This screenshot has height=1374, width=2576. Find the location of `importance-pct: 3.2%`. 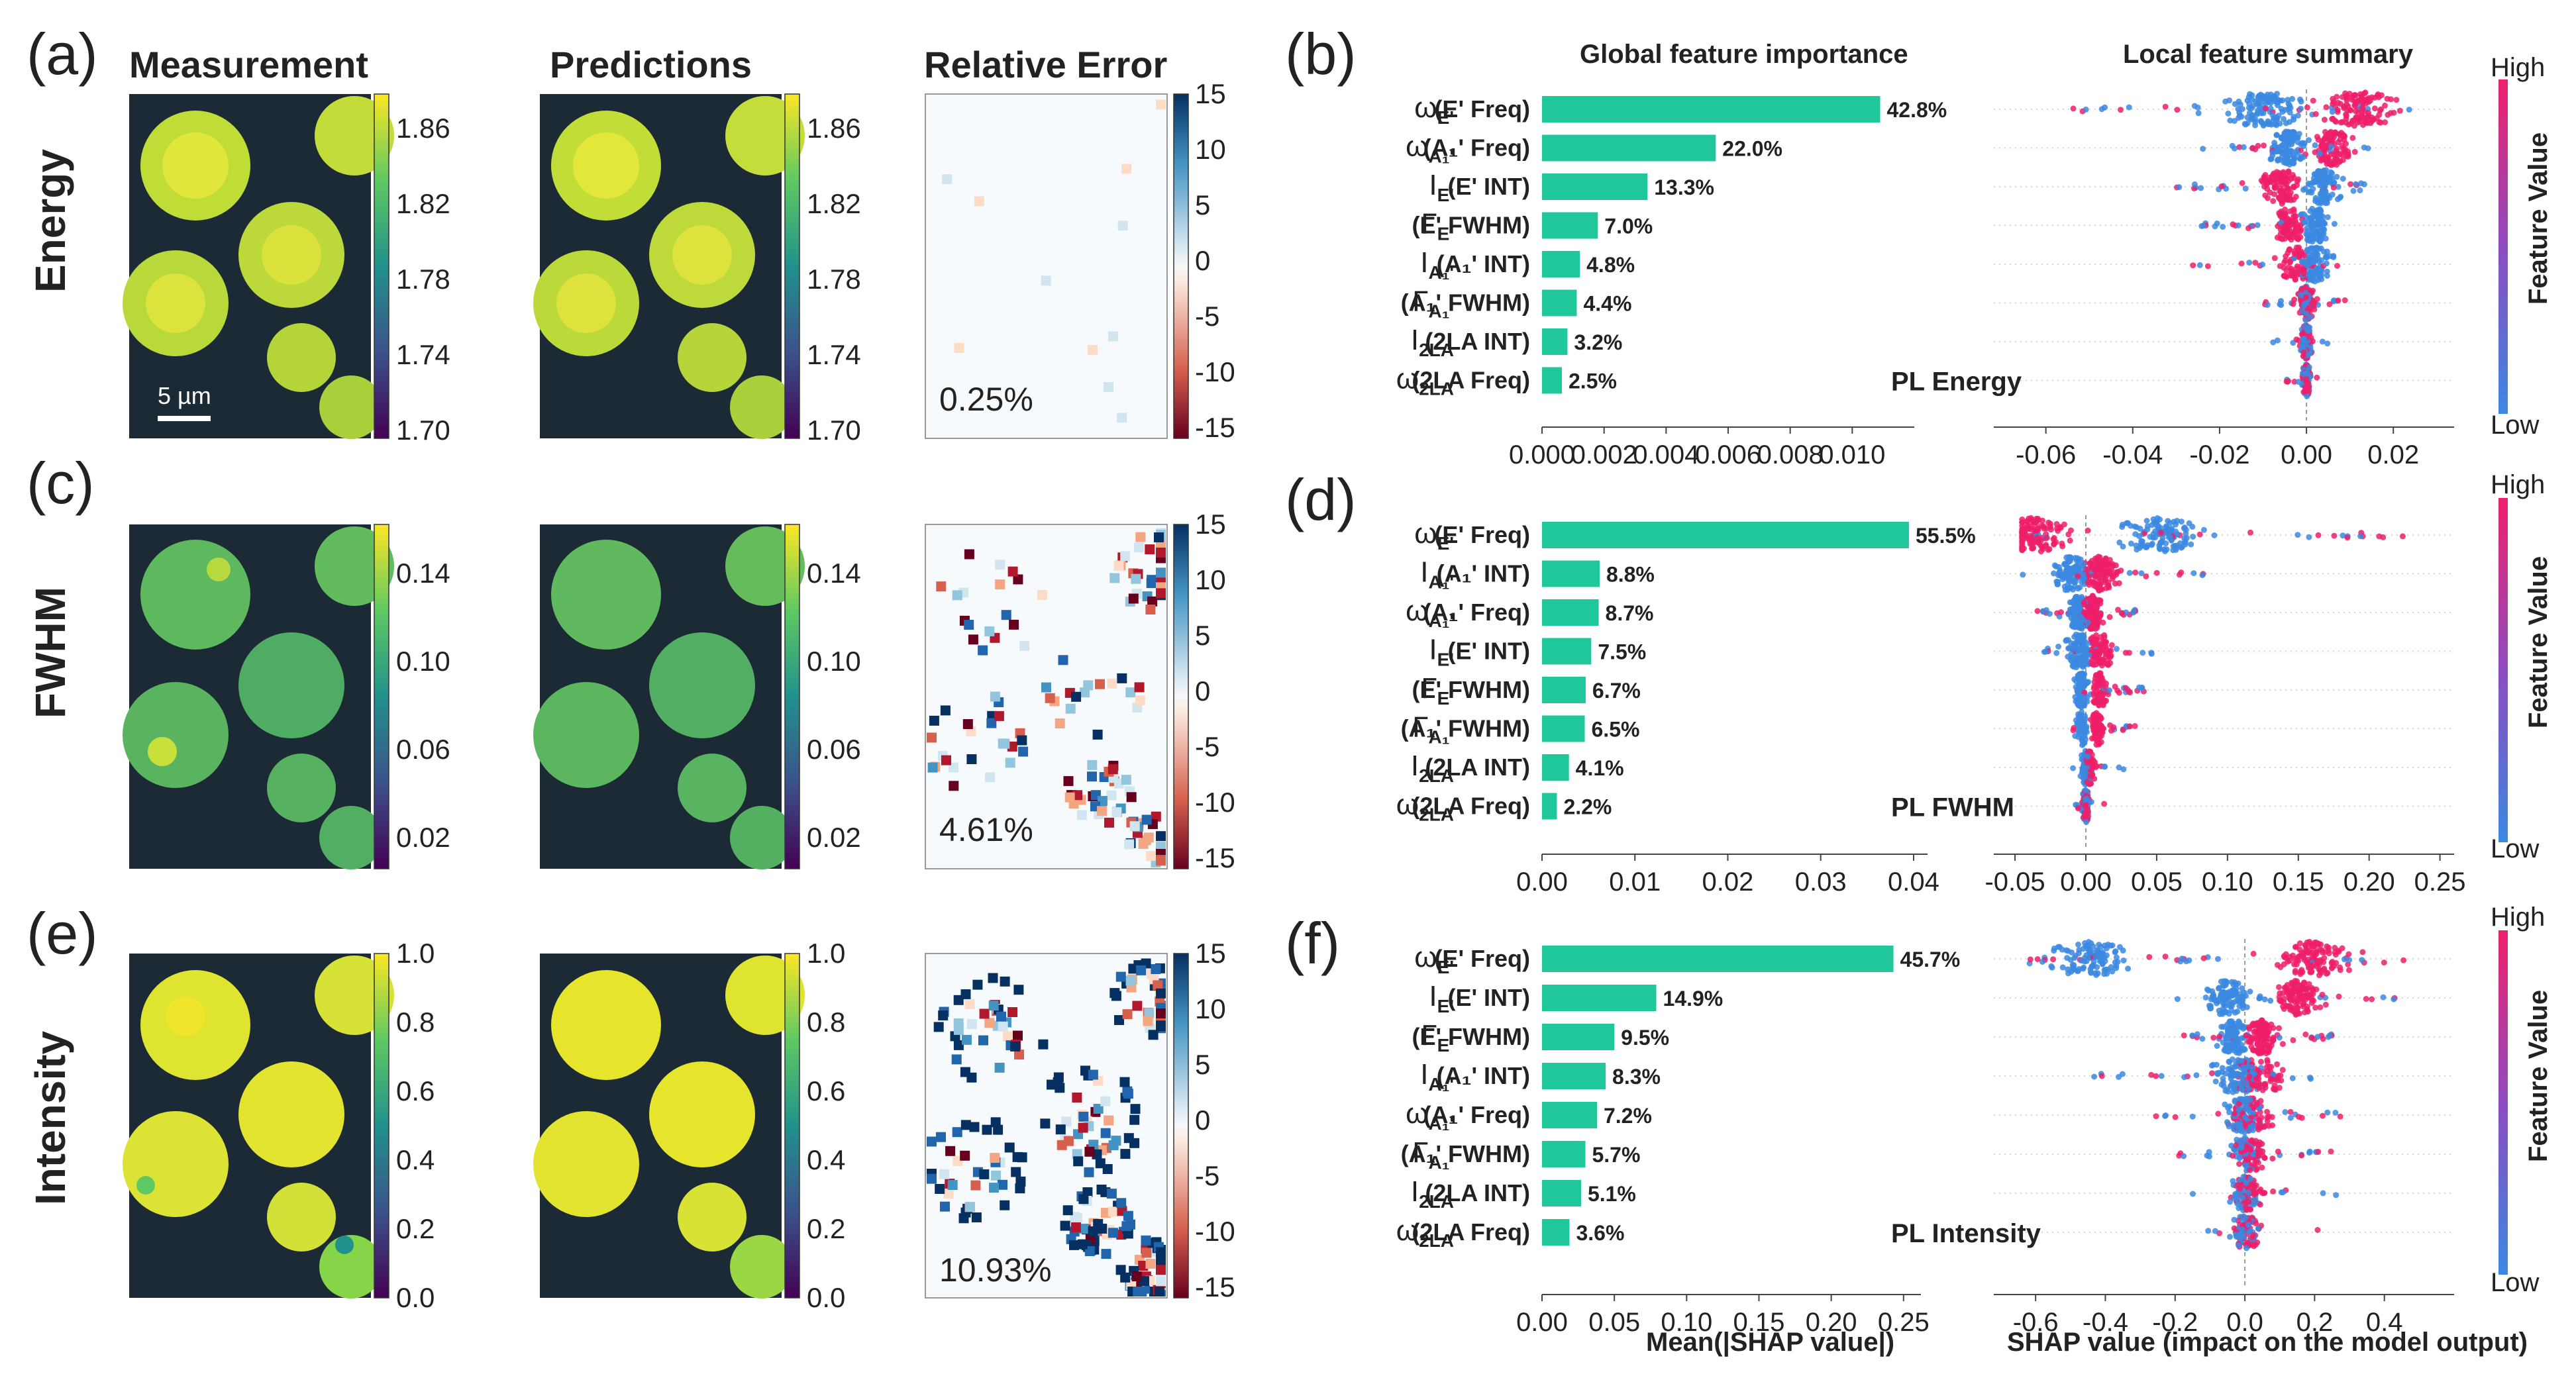

importance-pct: 3.2% is located at coordinates (1598, 342).